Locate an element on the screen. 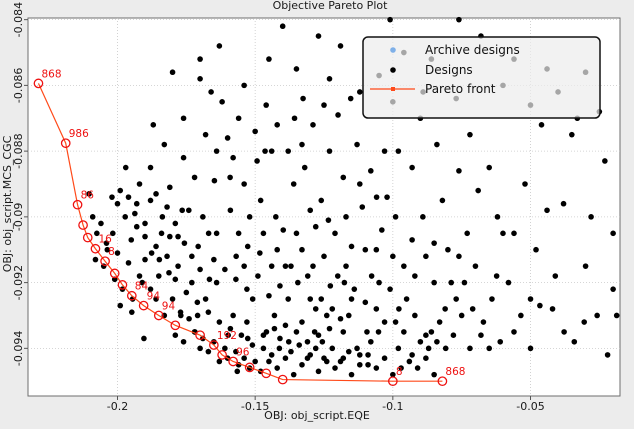 This screenshot has height=429, width=634. pareto-point-label: 986 is located at coordinates (79, 134).